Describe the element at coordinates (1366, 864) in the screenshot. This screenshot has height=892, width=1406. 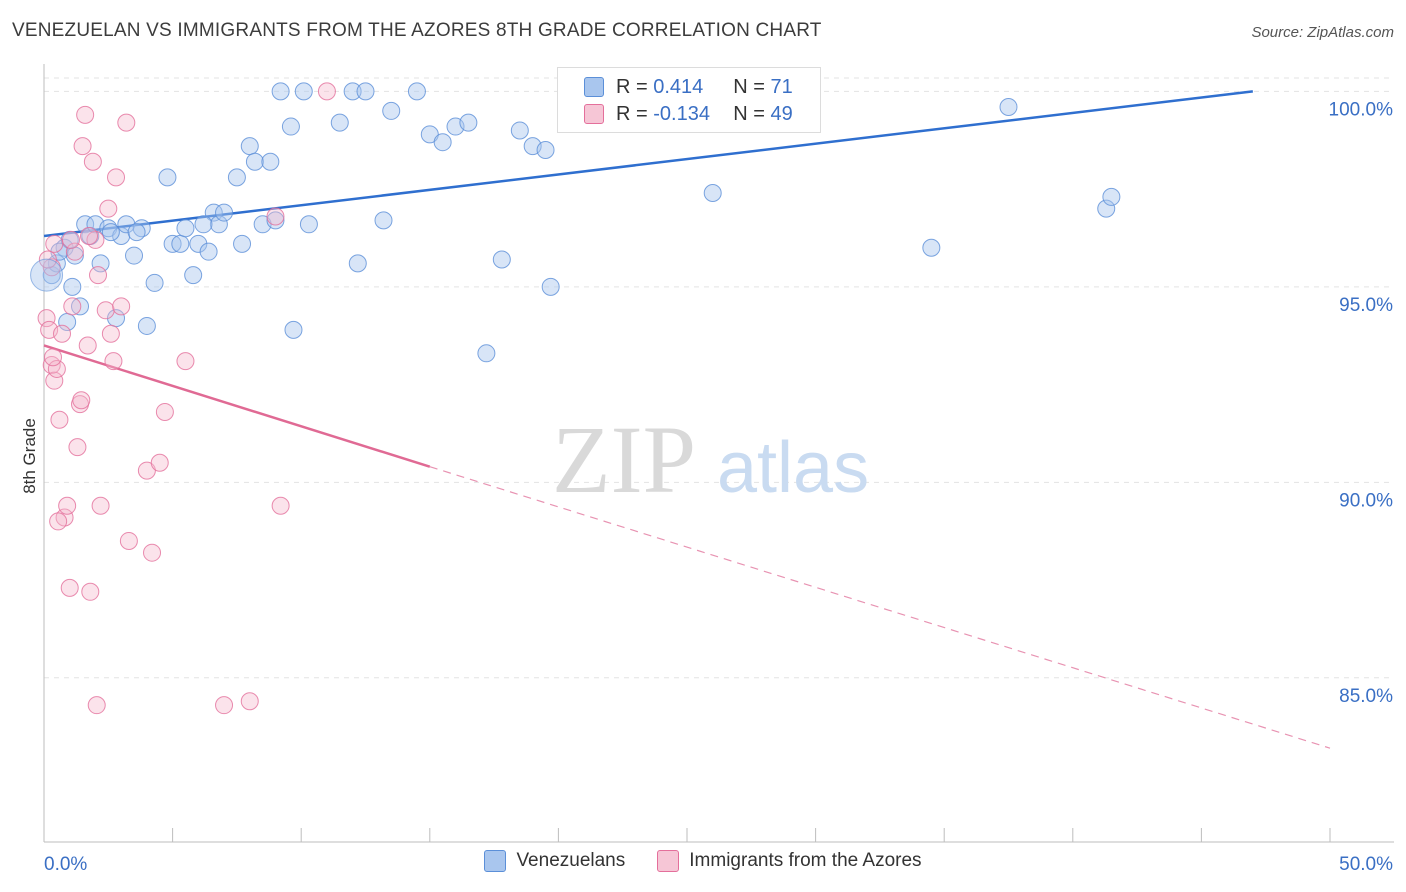
I see `x-tick-label: 50.0%` at that location.